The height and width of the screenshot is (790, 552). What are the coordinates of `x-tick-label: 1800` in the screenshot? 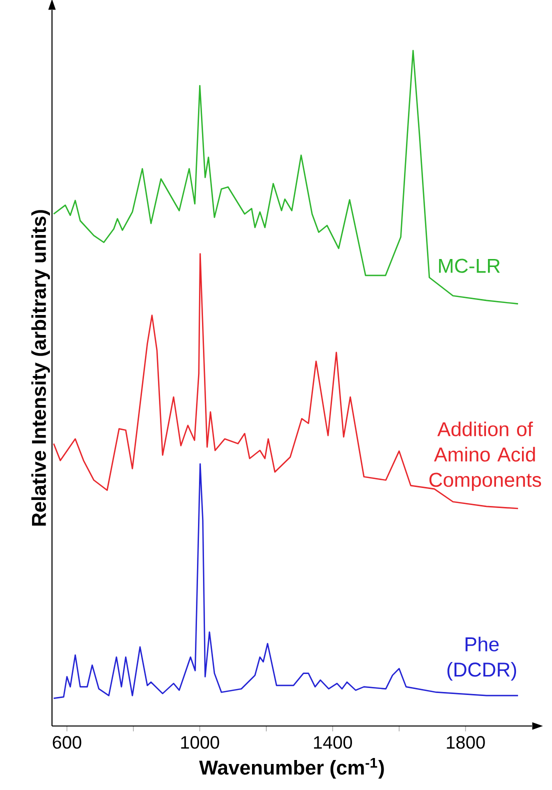 It's located at (465, 742).